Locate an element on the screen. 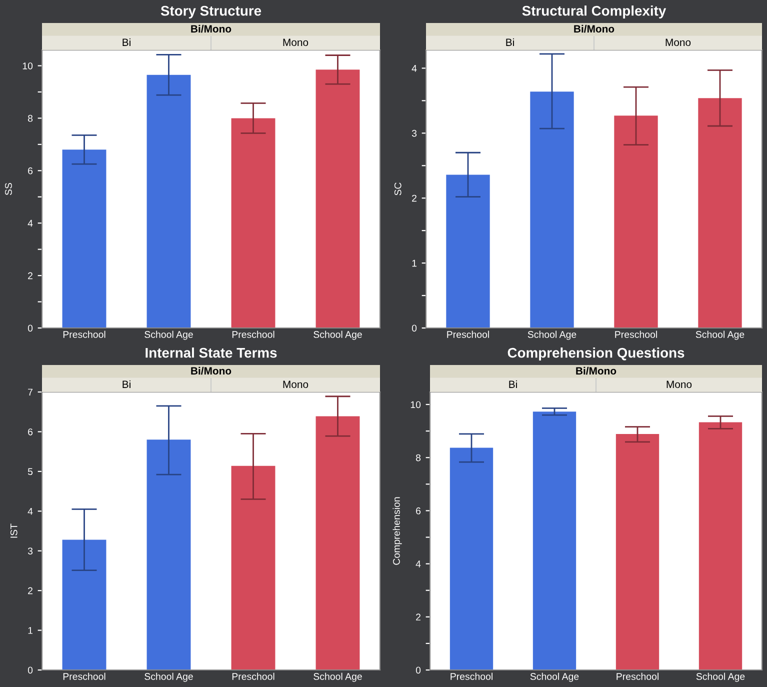 The image size is (767, 687). y-tick-label: 7 is located at coordinates (30, 392).